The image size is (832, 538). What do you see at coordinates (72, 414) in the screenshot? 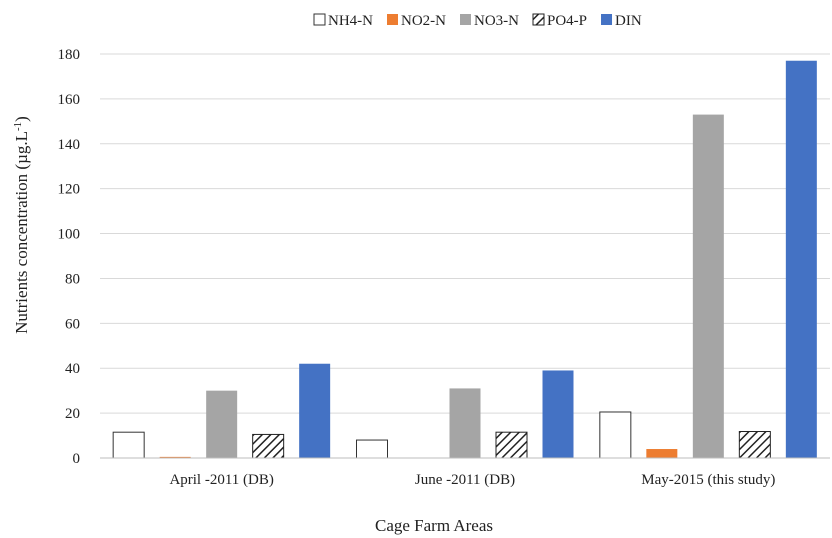
I see `y-tick-label: 20` at bounding box center [72, 414].